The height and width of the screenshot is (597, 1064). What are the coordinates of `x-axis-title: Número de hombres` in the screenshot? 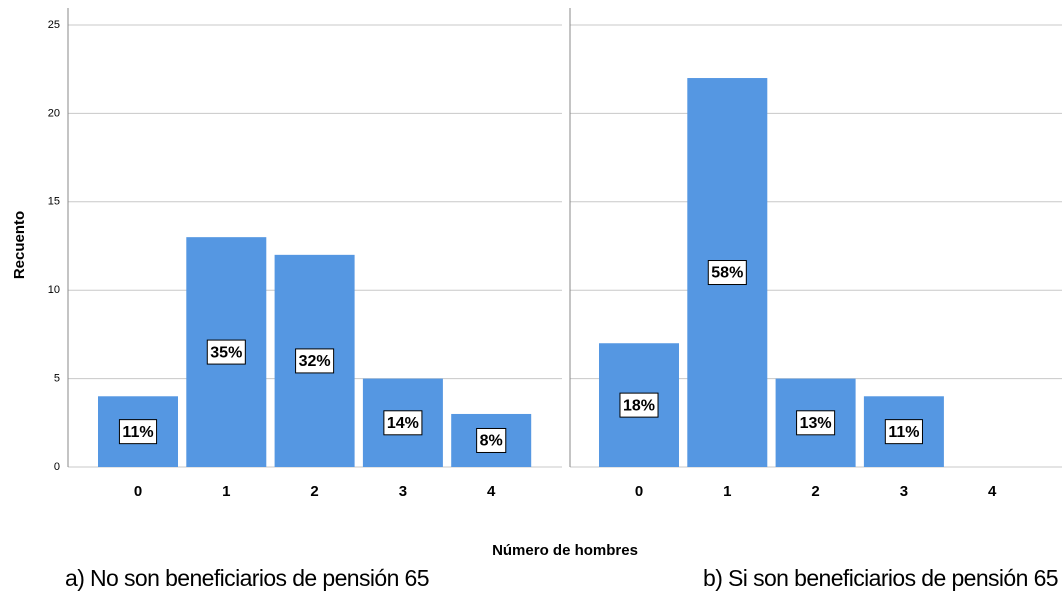 It's located at (565, 550).